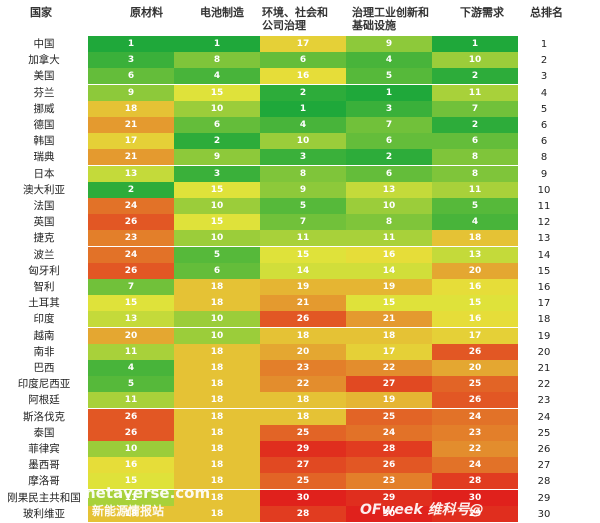 This screenshot has width=600, height=523. What do you see at coordinates (389, 287) in the screenshot?
I see `rank-cell: 19` at bounding box center [389, 287].